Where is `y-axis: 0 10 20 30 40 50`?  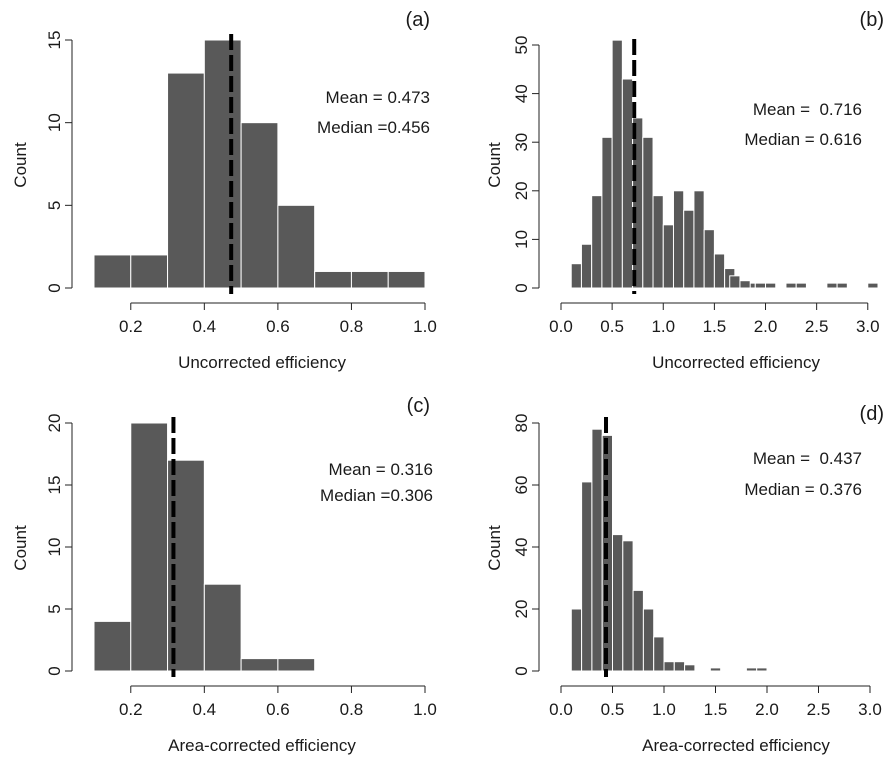
y-axis: 0 10 20 30 40 50 is located at coordinates (526, 164).